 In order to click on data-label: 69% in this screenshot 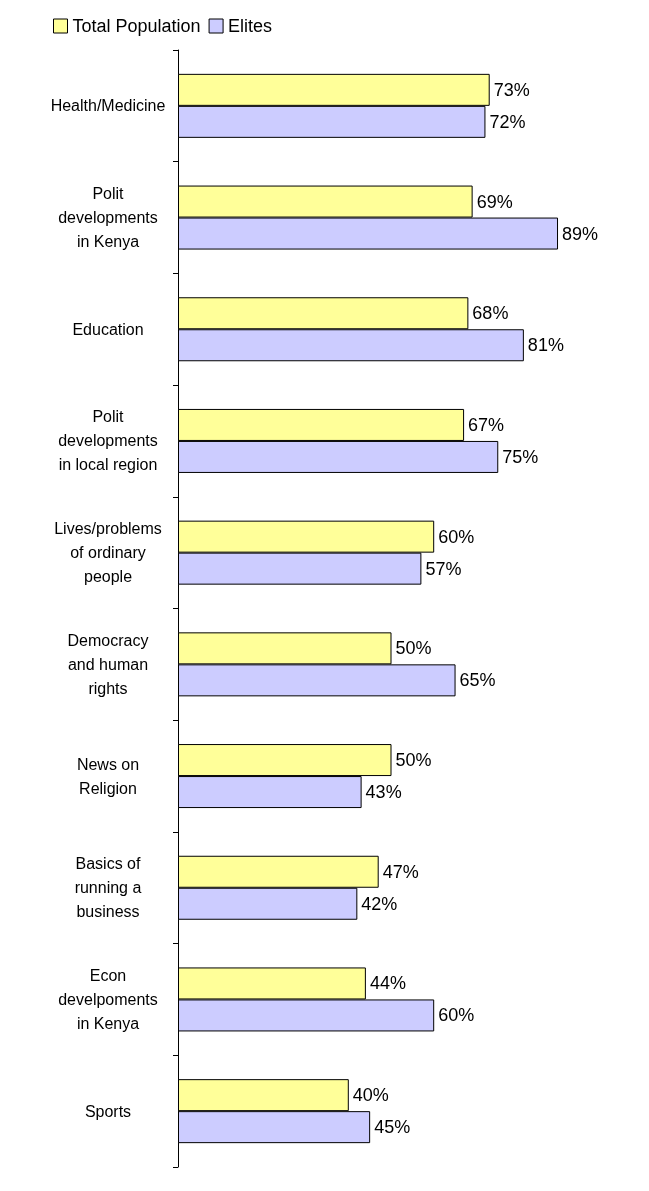, I will do `click(494, 201)`.